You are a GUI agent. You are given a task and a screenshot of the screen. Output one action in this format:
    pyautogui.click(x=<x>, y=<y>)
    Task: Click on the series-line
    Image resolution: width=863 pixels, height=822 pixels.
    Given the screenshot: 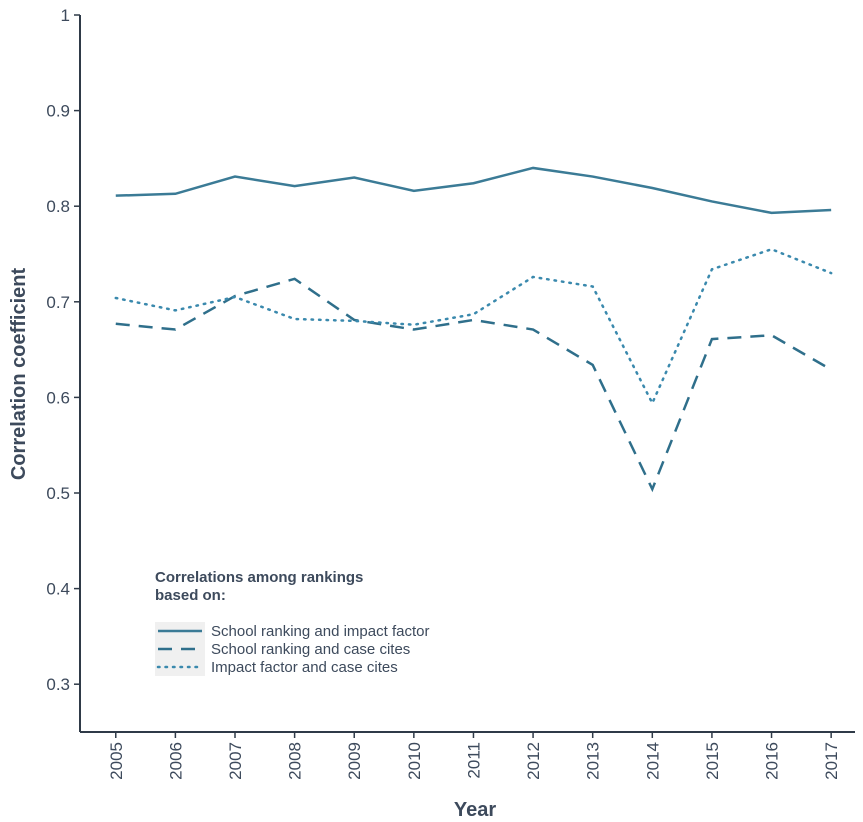 What is the action you would take?
    pyautogui.click(x=473, y=190)
    